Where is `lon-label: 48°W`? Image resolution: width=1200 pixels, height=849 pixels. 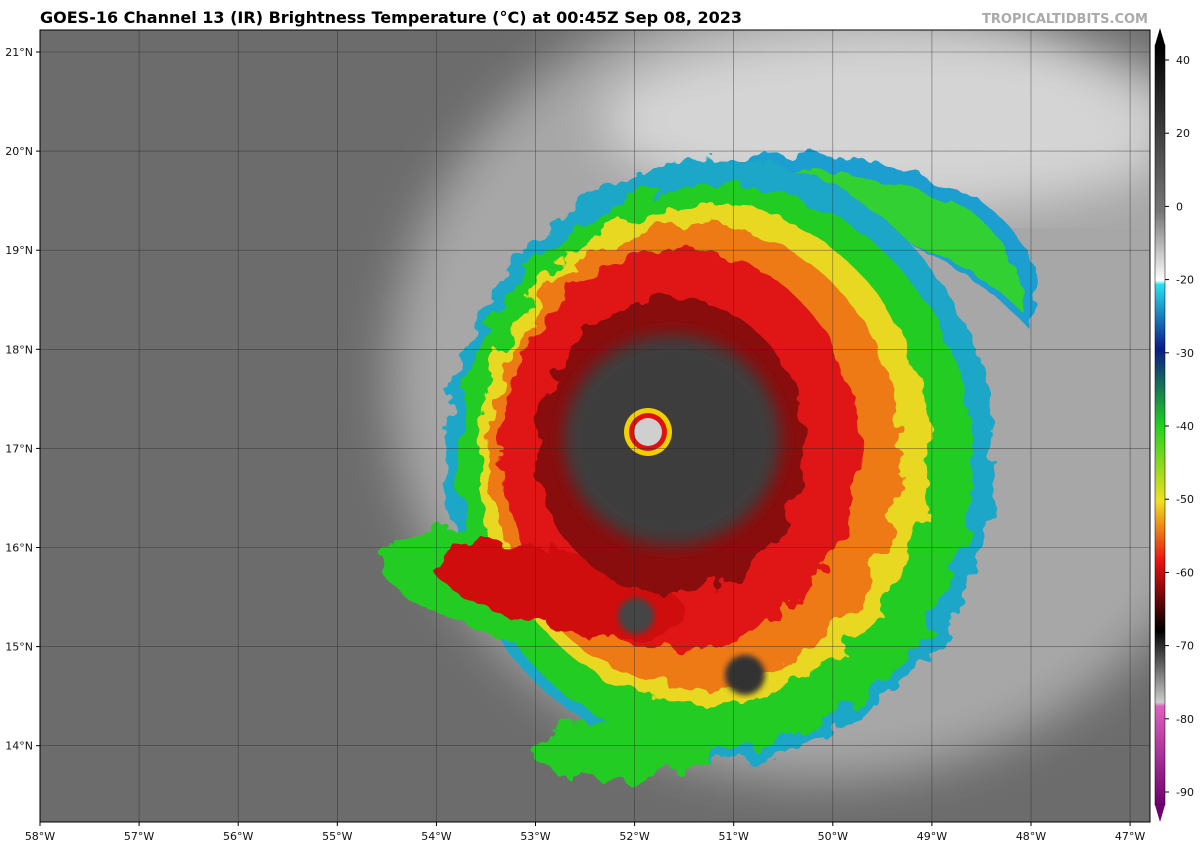
lon-label: 48°W is located at coordinates (1031, 836).